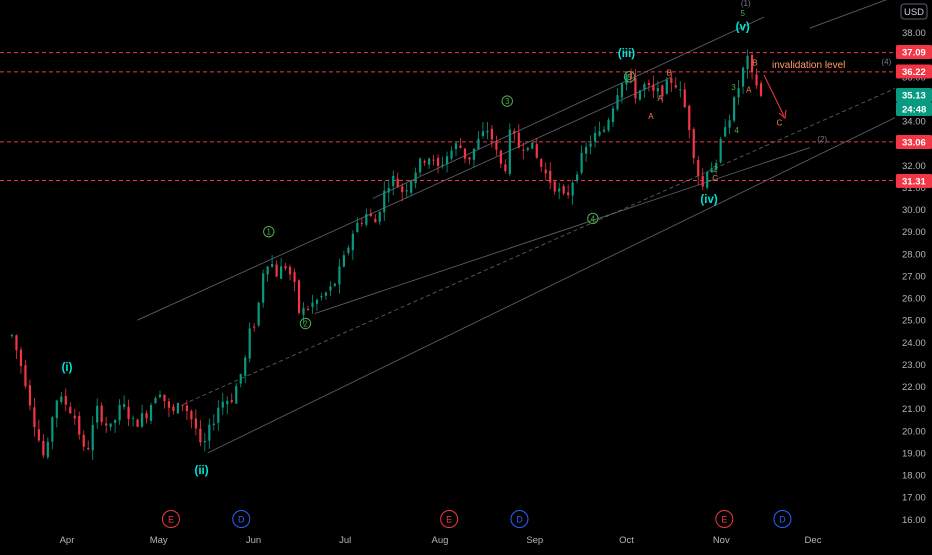 The image size is (932, 555). What do you see at coordinates (269, 231) in the screenshot?
I see `wave-circle` at bounding box center [269, 231].